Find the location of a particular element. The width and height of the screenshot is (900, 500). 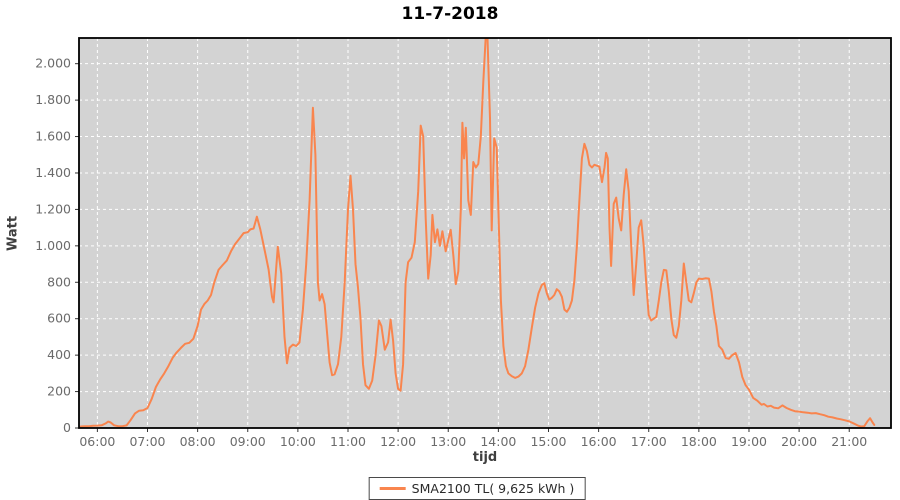

y-tick-label: 2.000 is located at coordinates (53, 63).